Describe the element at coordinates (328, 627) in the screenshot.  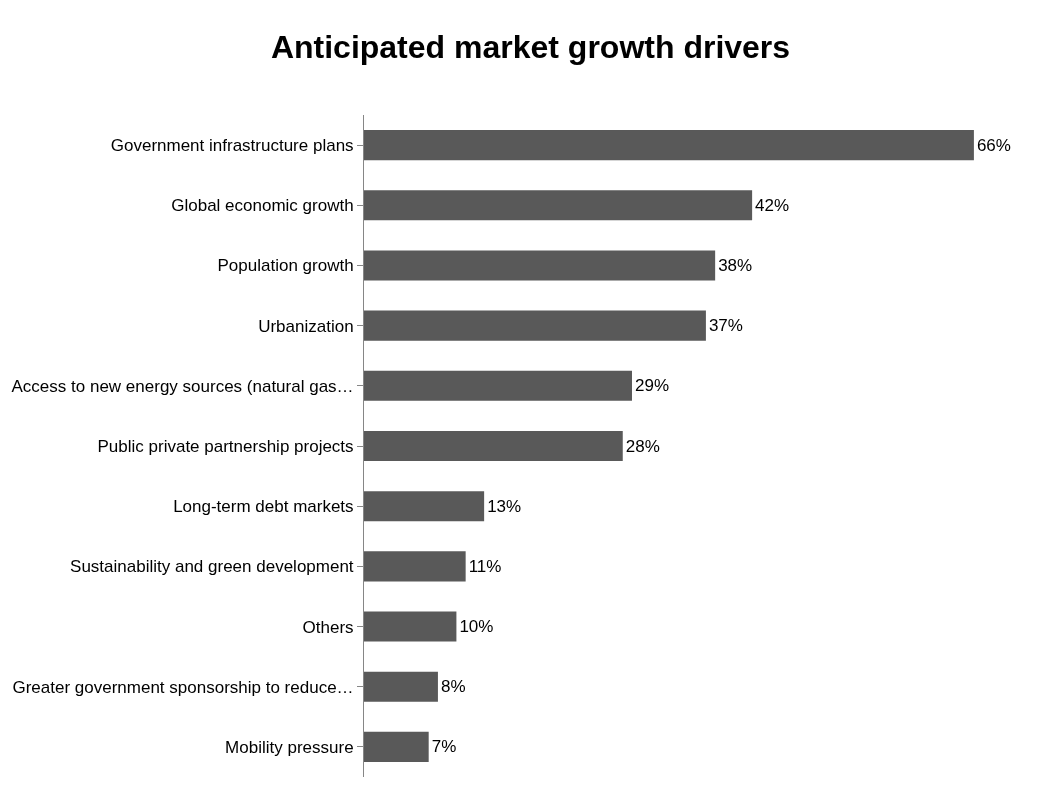
I see `y-tick-label: Others` at that location.